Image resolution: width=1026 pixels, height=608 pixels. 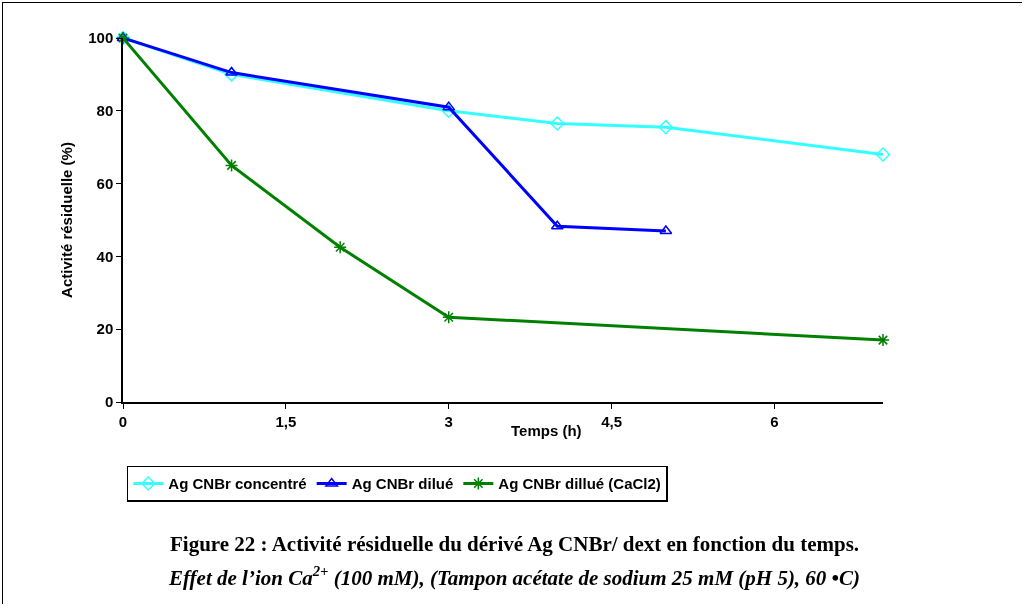 What do you see at coordinates (515, 544) in the screenshot?
I see `caption: Figure 22 : Activité résiduelle du dérivé Ag CNBr/ dext en fonction du temps.` at bounding box center [515, 544].